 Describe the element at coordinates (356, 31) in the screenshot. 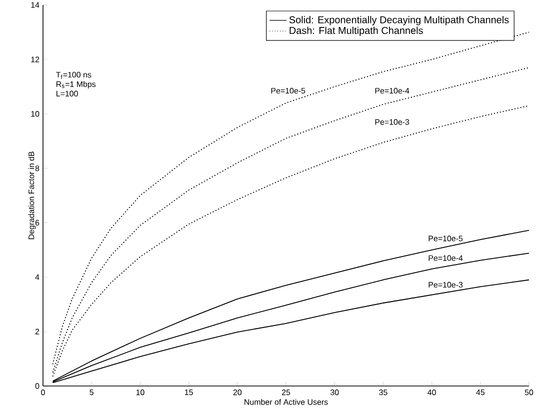

I see `annotation: Dash: Flat Multipath Channels` at that location.